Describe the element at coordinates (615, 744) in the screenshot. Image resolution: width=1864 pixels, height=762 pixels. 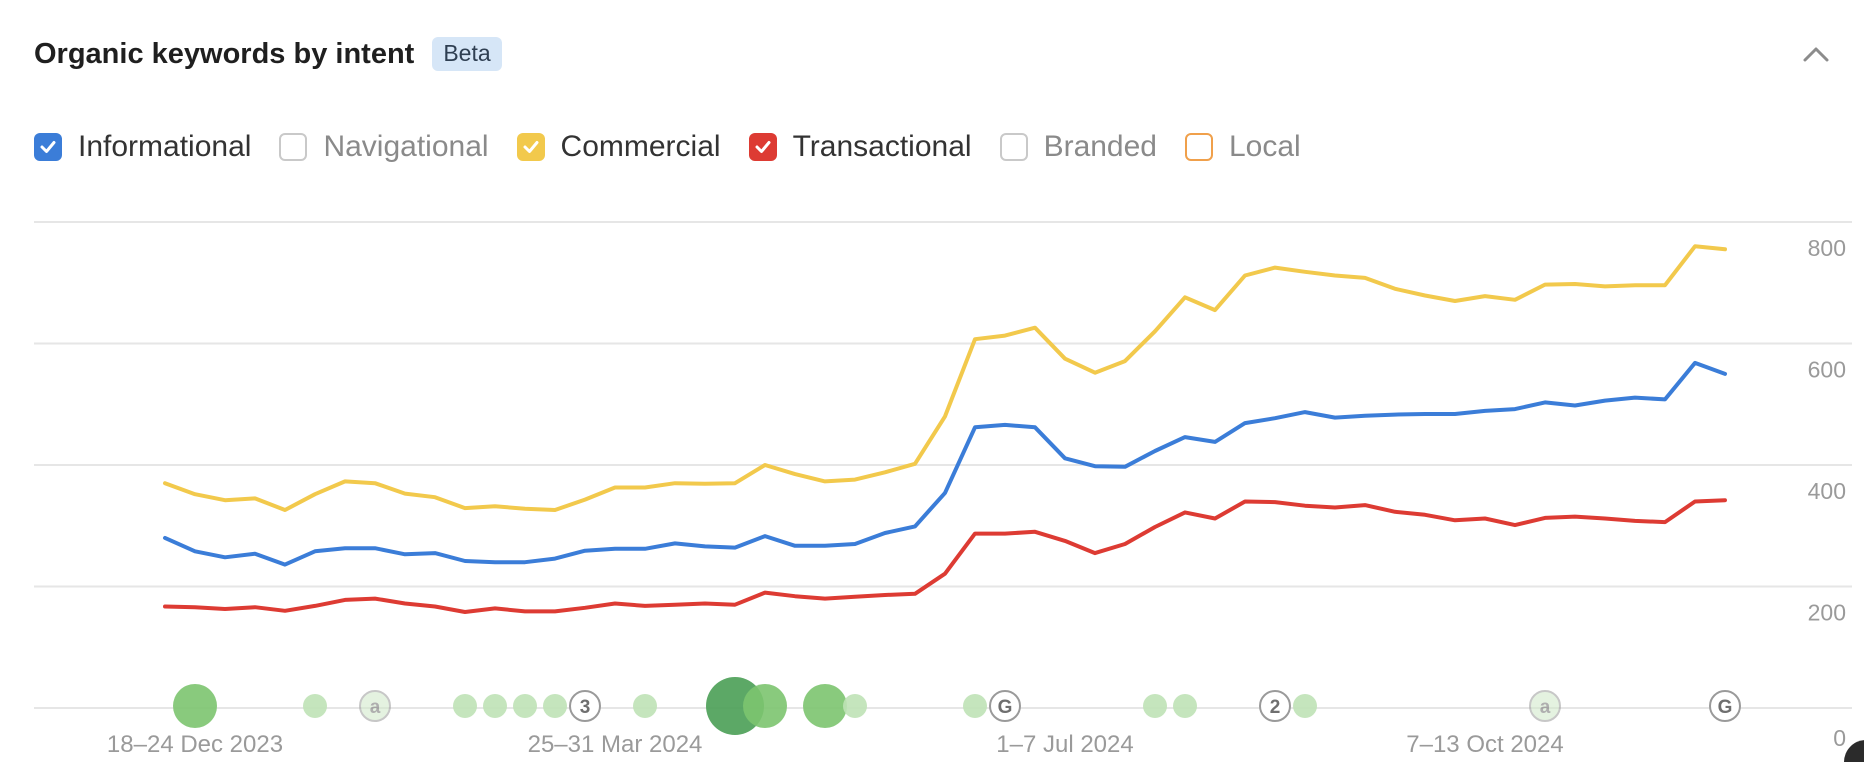
I see `x-tick-label: 25–31 Mar 2024` at that location.